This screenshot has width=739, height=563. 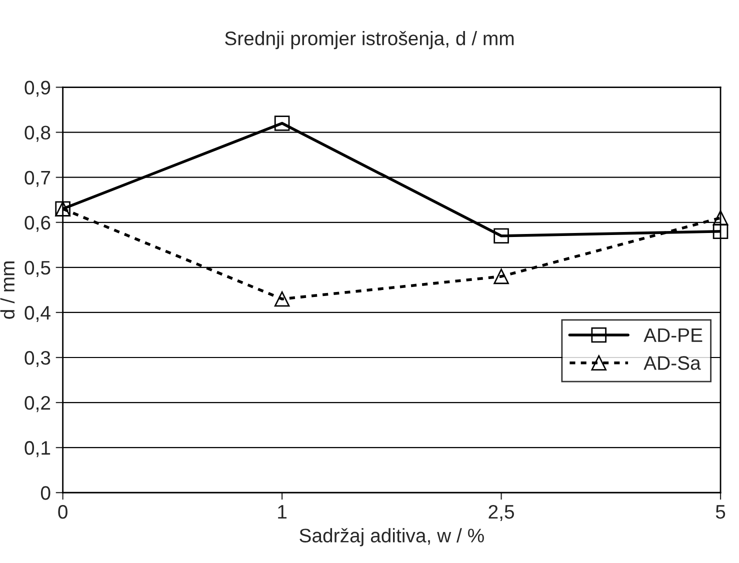 What do you see at coordinates (673, 335) in the screenshot?
I see `legend-label: AD-PE` at bounding box center [673, 335].